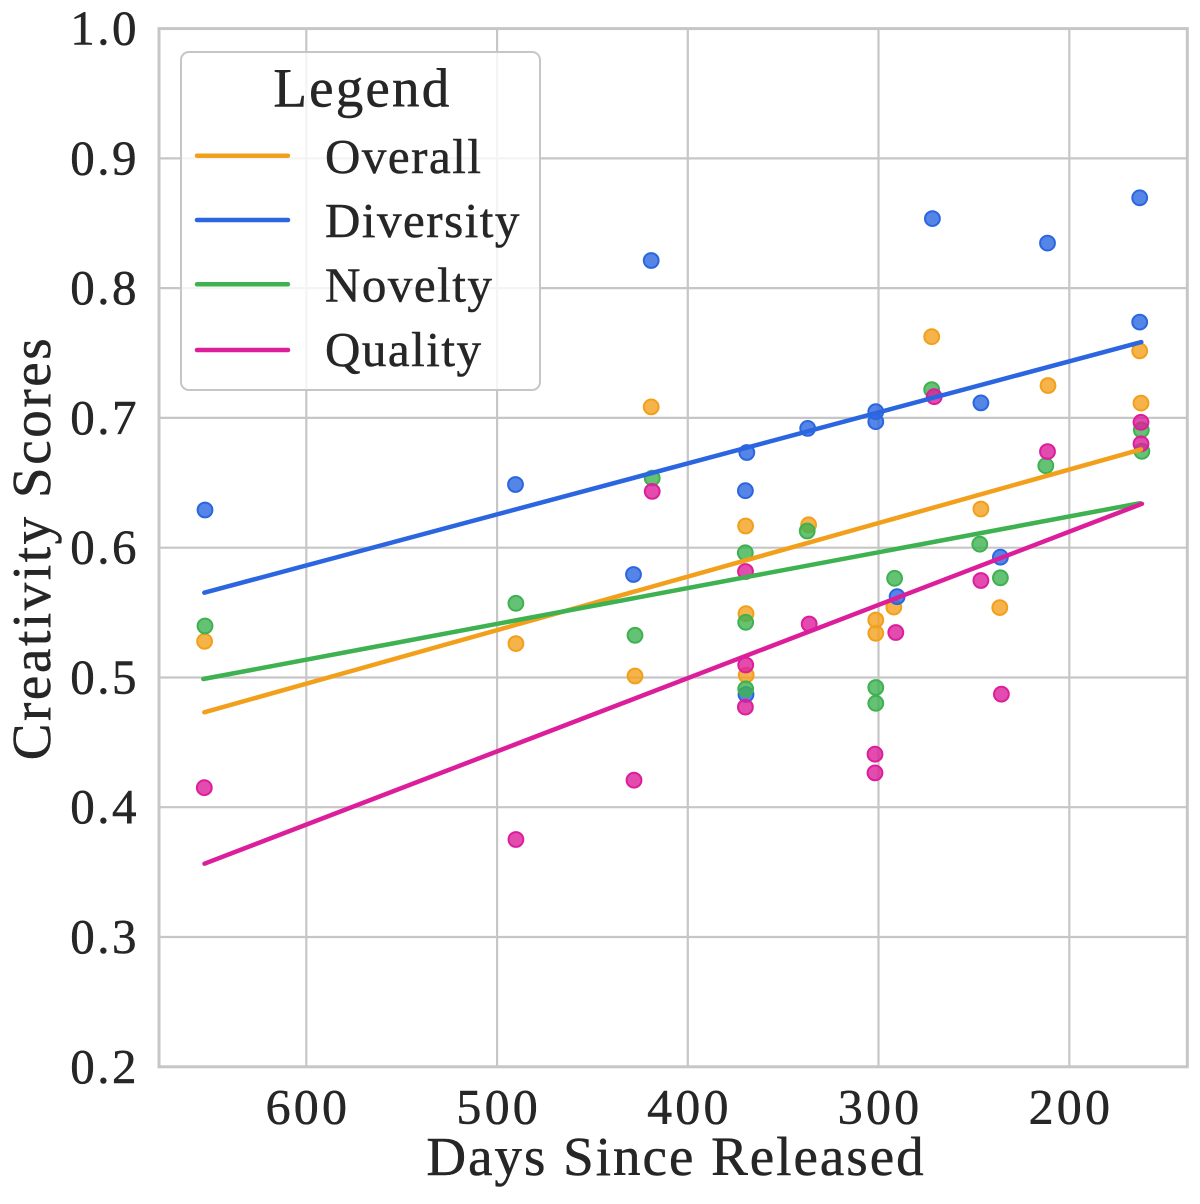 The height and width of the screenshot is (1204, 1200). What do you see at coordinates (403, 349) in the screenshot?
I see `svg-text: Quality` at bounding box center [403, 349].